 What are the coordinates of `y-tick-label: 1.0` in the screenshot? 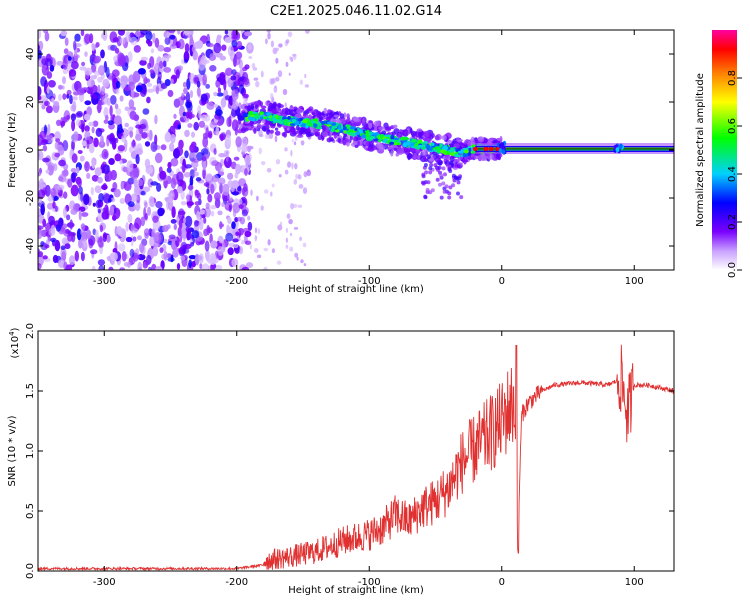 It's located at (30, 451).